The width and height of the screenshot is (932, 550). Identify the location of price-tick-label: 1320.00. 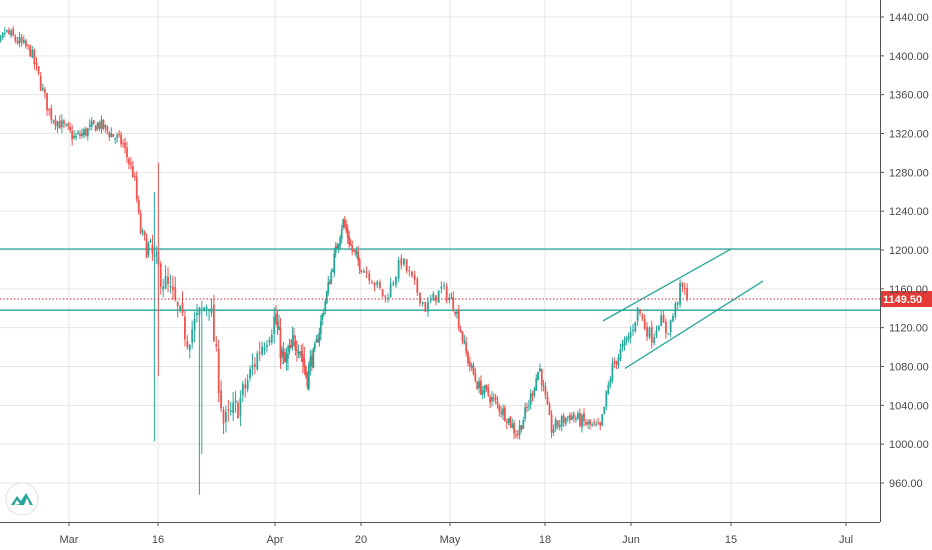
(909, 135).